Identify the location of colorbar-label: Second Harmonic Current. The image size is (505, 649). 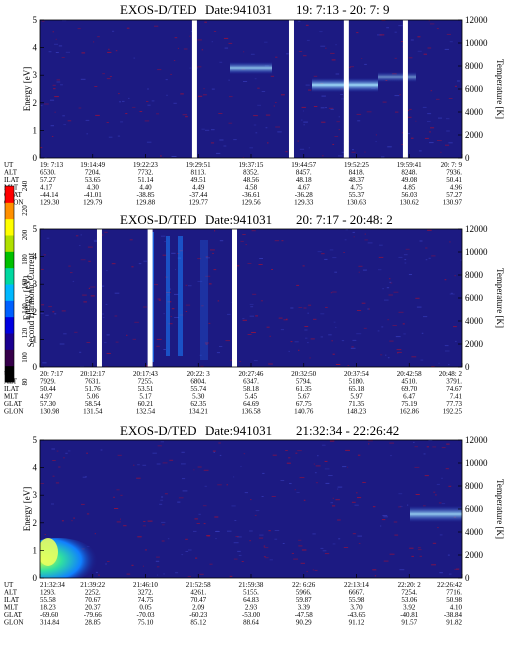
(31, 299).